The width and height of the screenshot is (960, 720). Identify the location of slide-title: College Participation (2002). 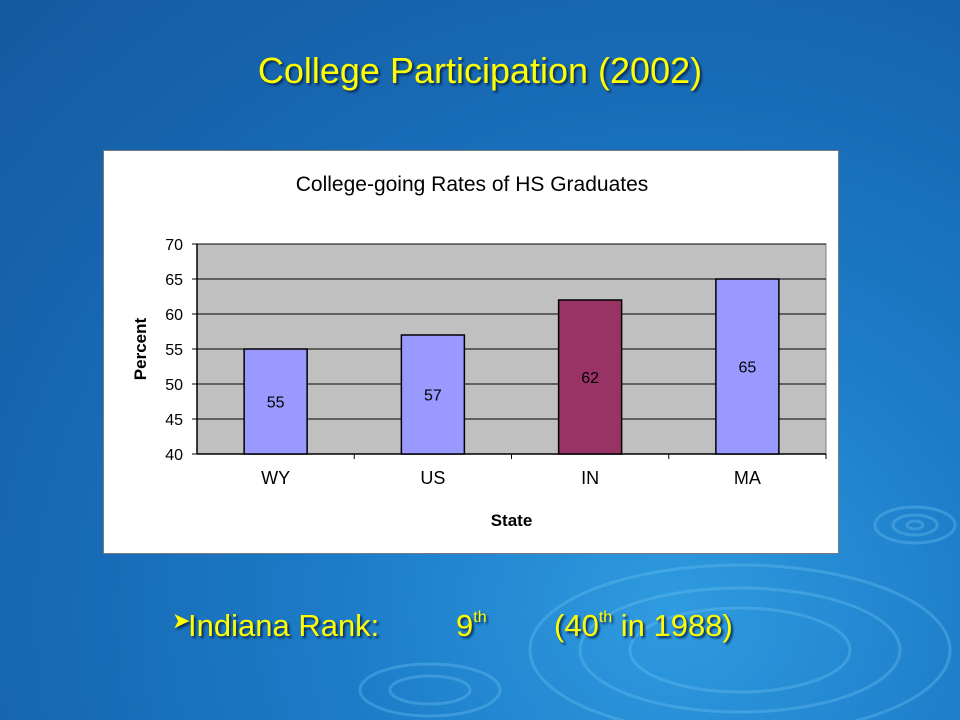
(480, 70).